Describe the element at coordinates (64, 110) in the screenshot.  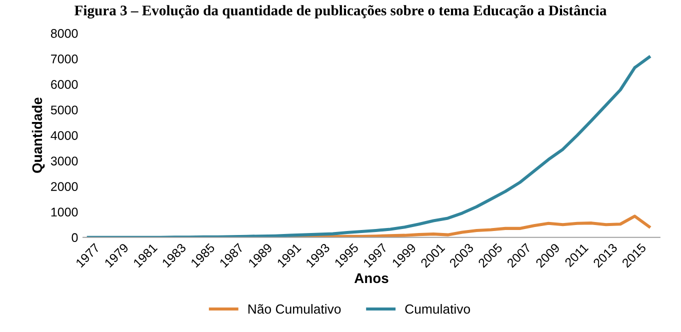
I see `y-tick-label: 5000` at that location.